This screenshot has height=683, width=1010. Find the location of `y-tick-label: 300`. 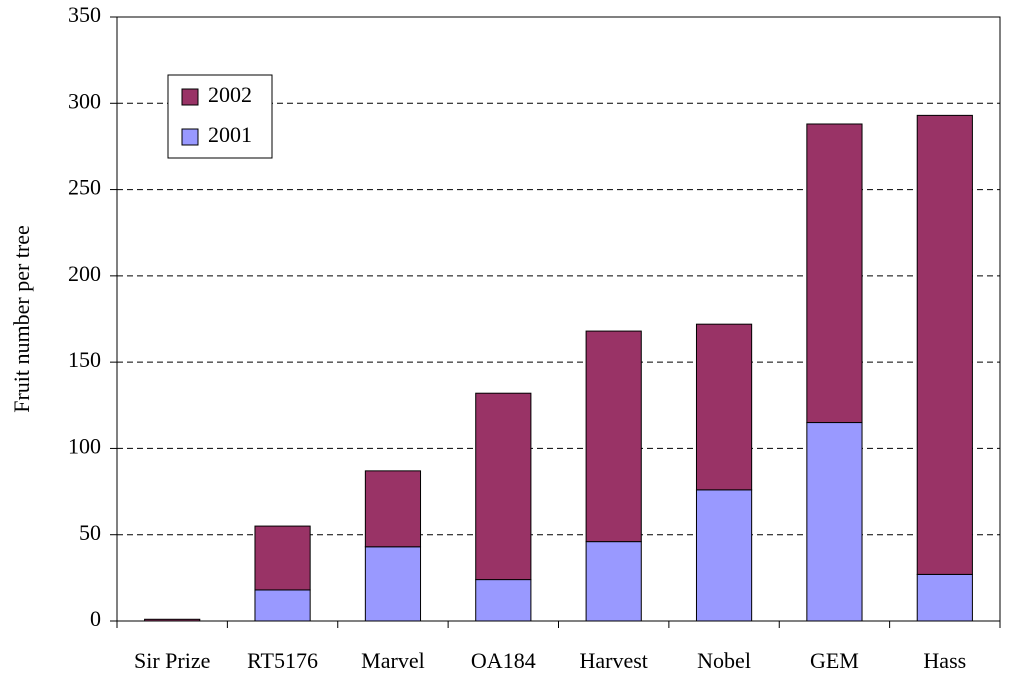

y-tick-label: 300 is located at coordinates (84, 100).